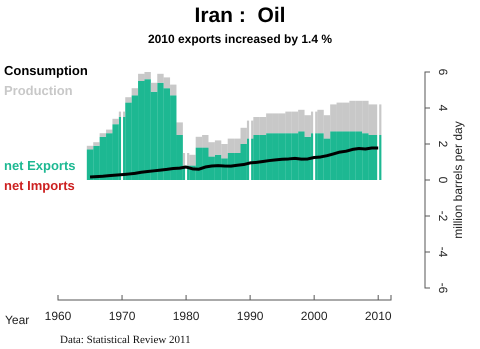 Image resolution: width=480 pixels, height=349 pixels. Describe the element at coordinates (443, 252) in the screenshot. I see `y-tick-label: -4` at that location.